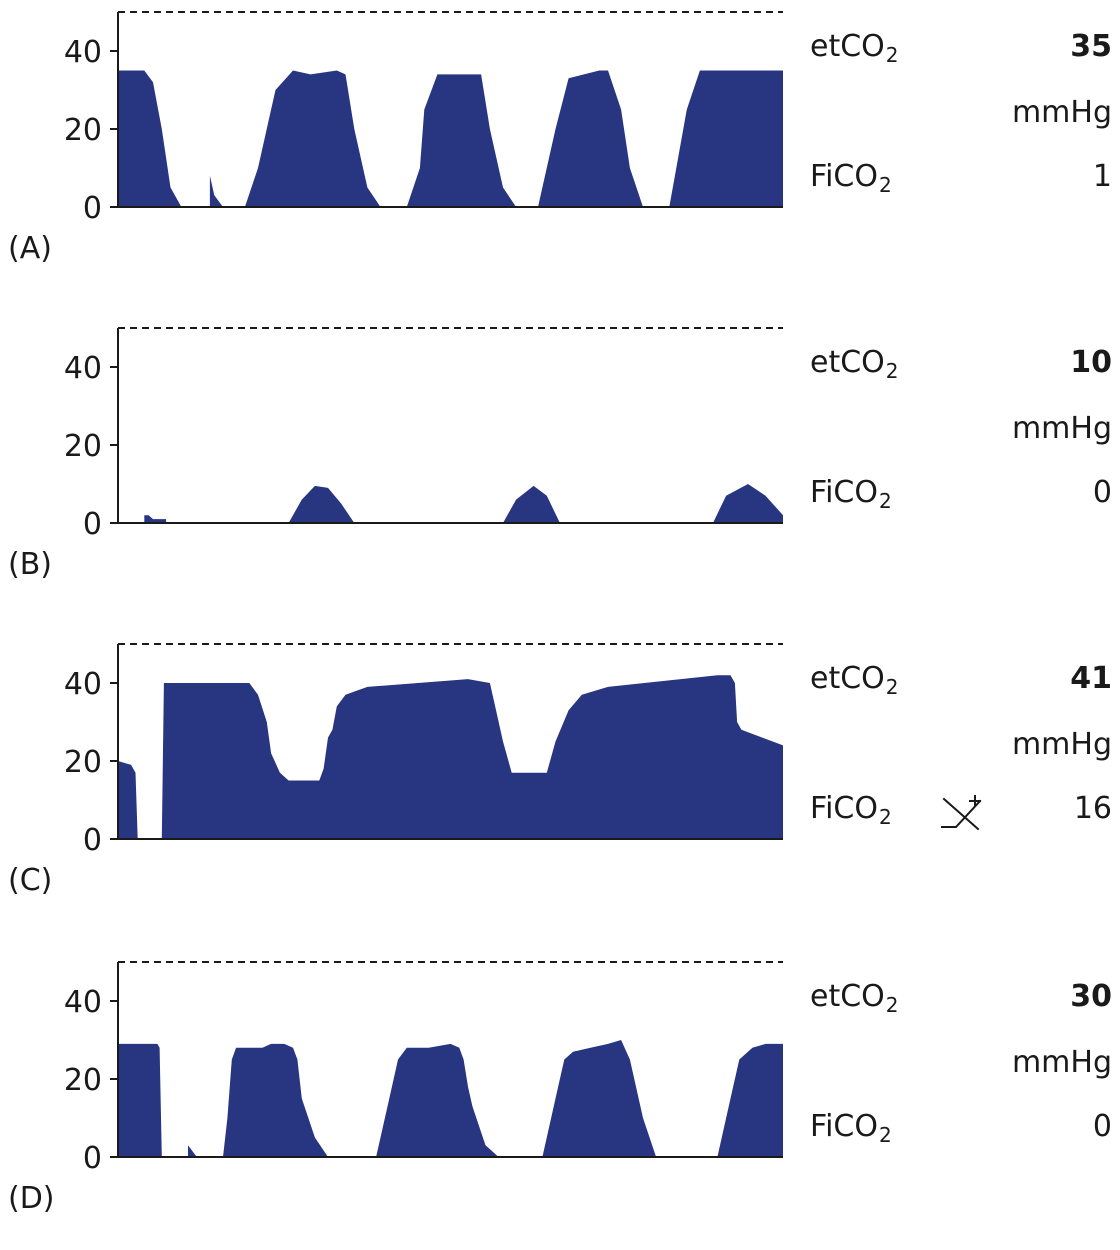  What do you see at coordinates (961, 813) in the screenshot?
I see `scavenging-icon` at bounding box center [961, 813].